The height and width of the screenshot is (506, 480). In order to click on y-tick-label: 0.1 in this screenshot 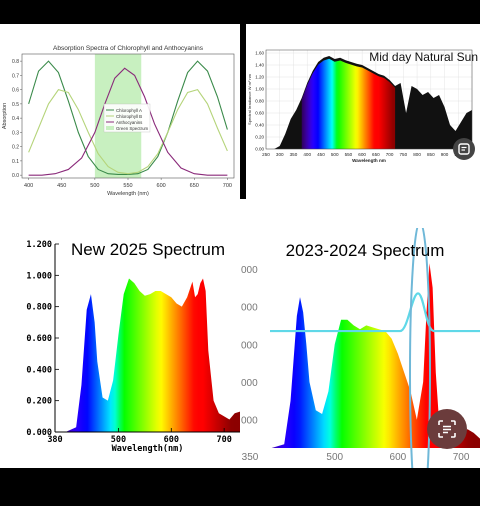, I will do `click(15, 162)`.